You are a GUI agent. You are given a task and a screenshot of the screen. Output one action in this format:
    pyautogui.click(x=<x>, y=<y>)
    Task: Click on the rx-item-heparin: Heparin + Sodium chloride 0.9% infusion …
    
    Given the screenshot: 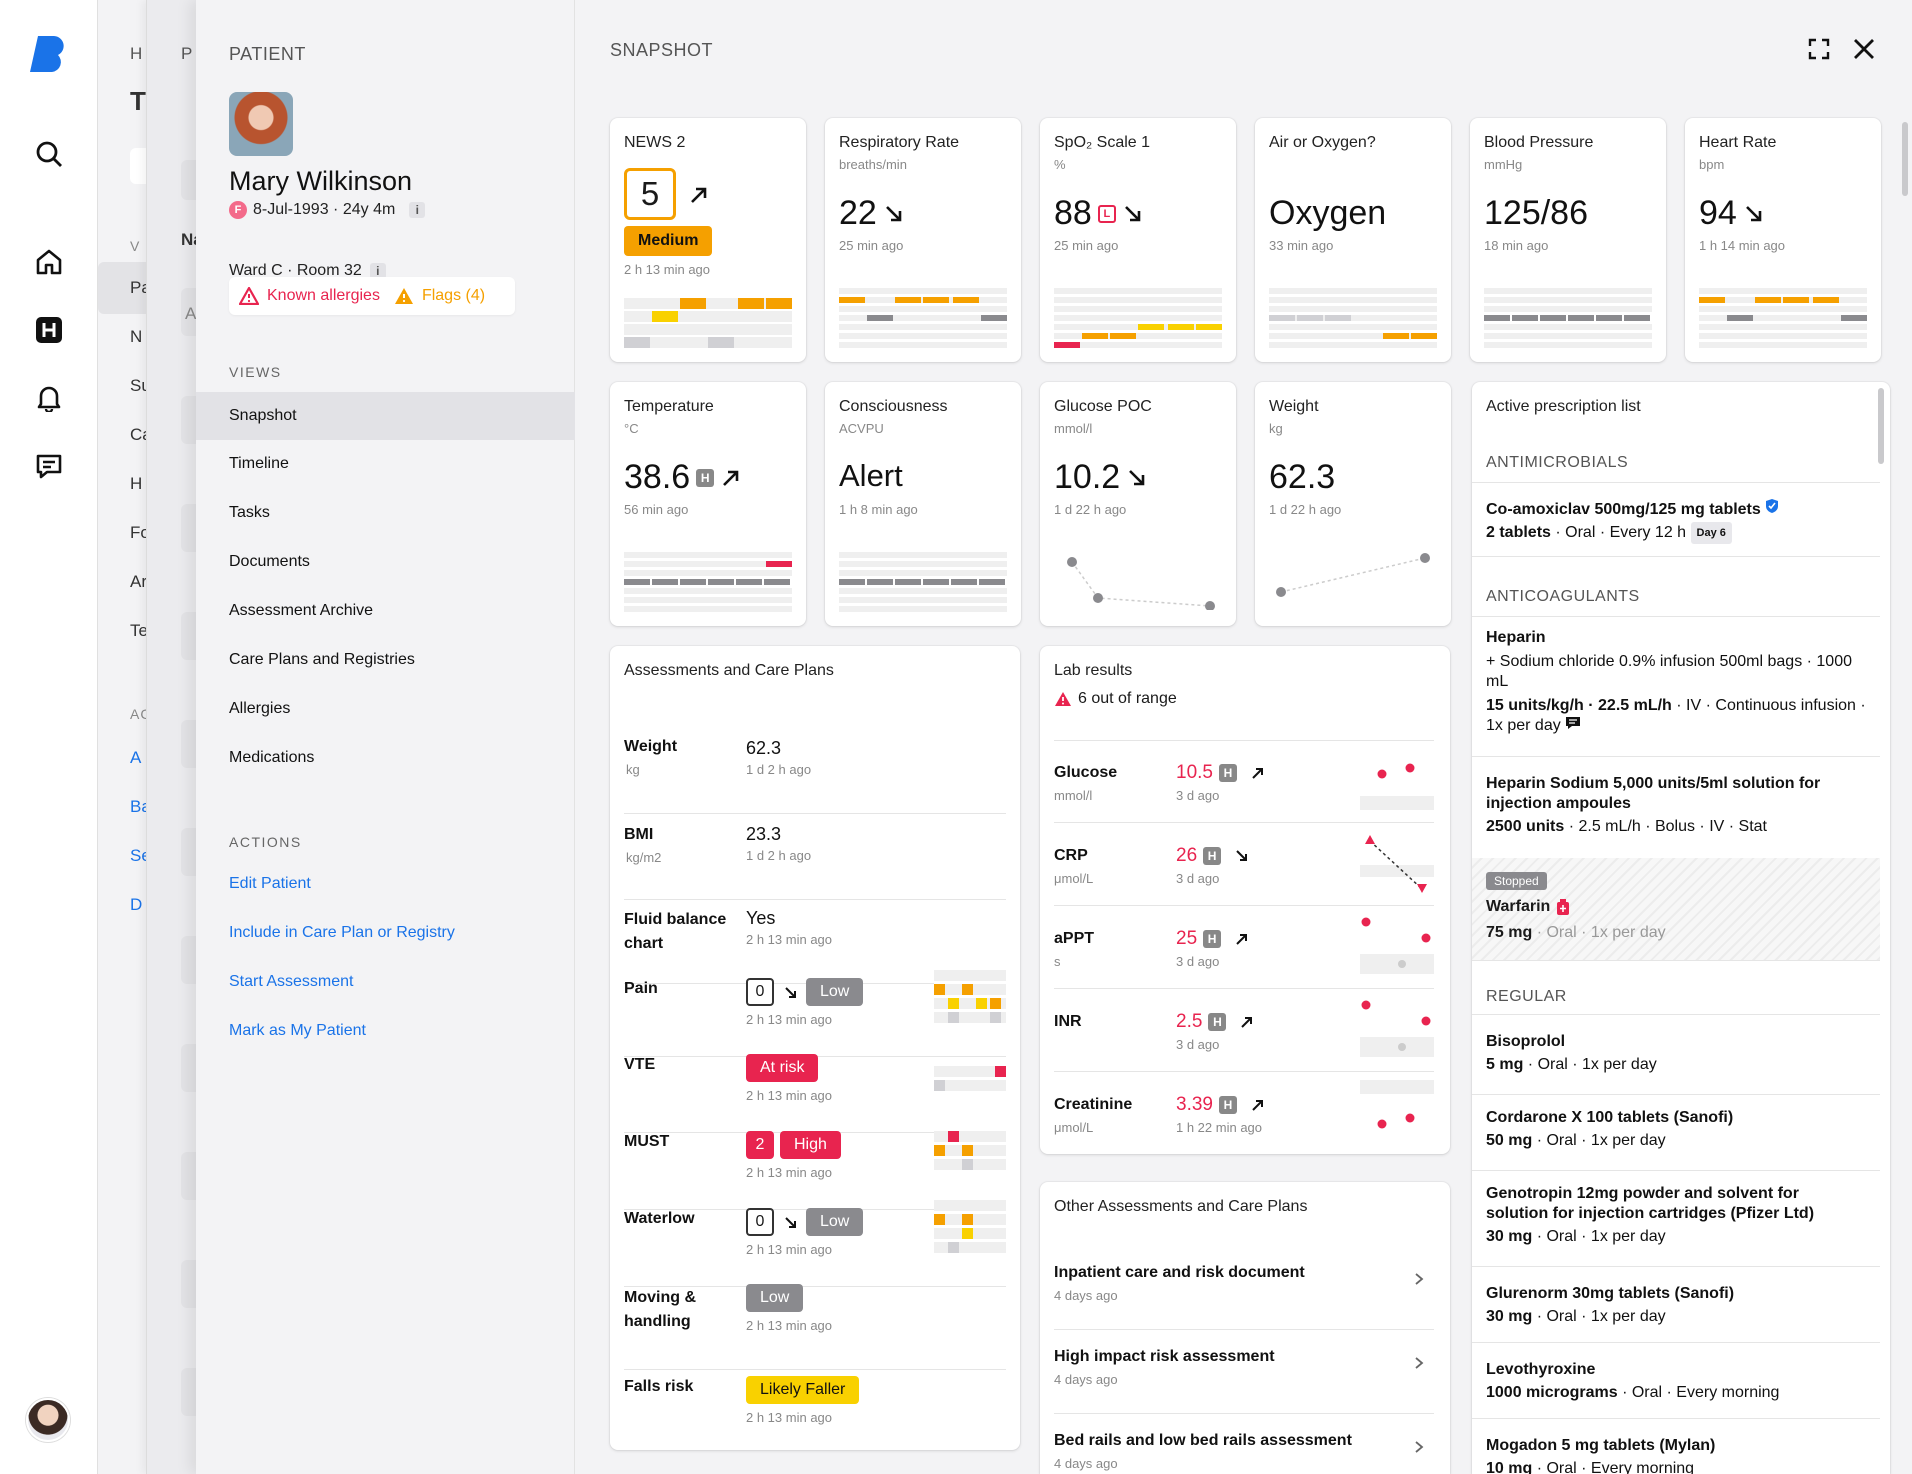 What is the action you would take?
    pyautogui.click(x=1683, y=682)
    